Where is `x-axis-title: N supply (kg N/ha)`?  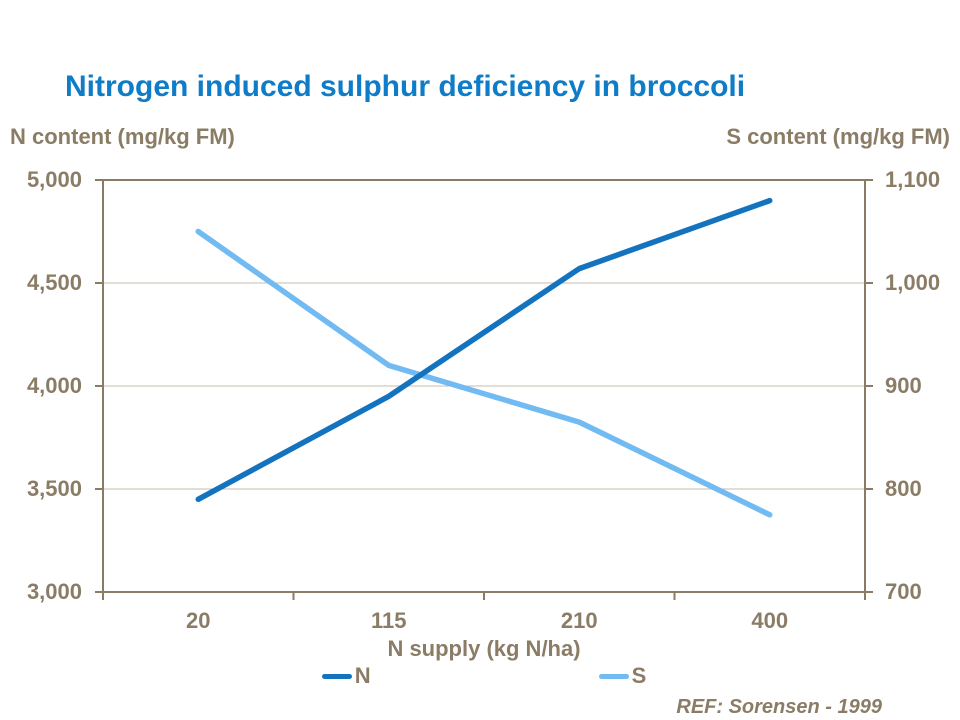 x-axis-title: N supply (kg N/ha) is located at coordinates (484, 648).